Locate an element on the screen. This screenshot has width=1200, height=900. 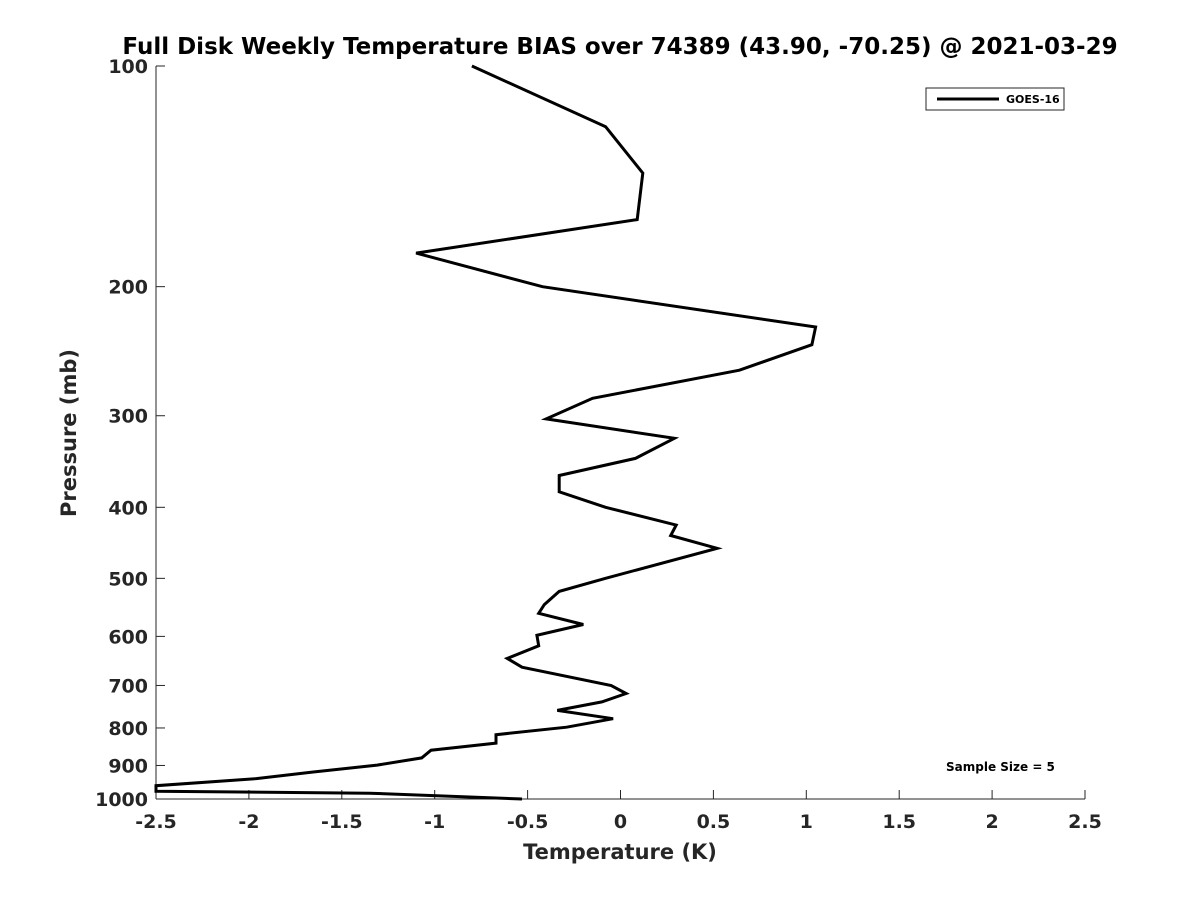
y-tick-label: 900 is located at coordinates (128, 766).